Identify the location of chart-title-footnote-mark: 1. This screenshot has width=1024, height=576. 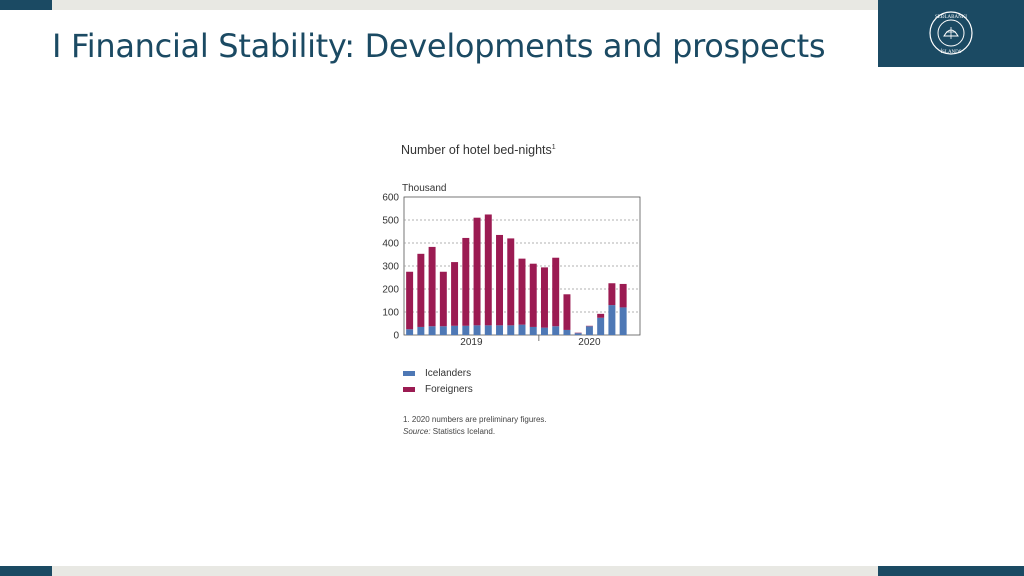
(553, 147).